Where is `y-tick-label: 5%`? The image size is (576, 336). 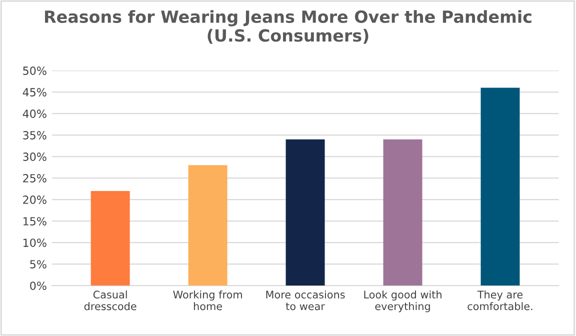 y-tick-label: 5% is located at coordinates (38, 264).